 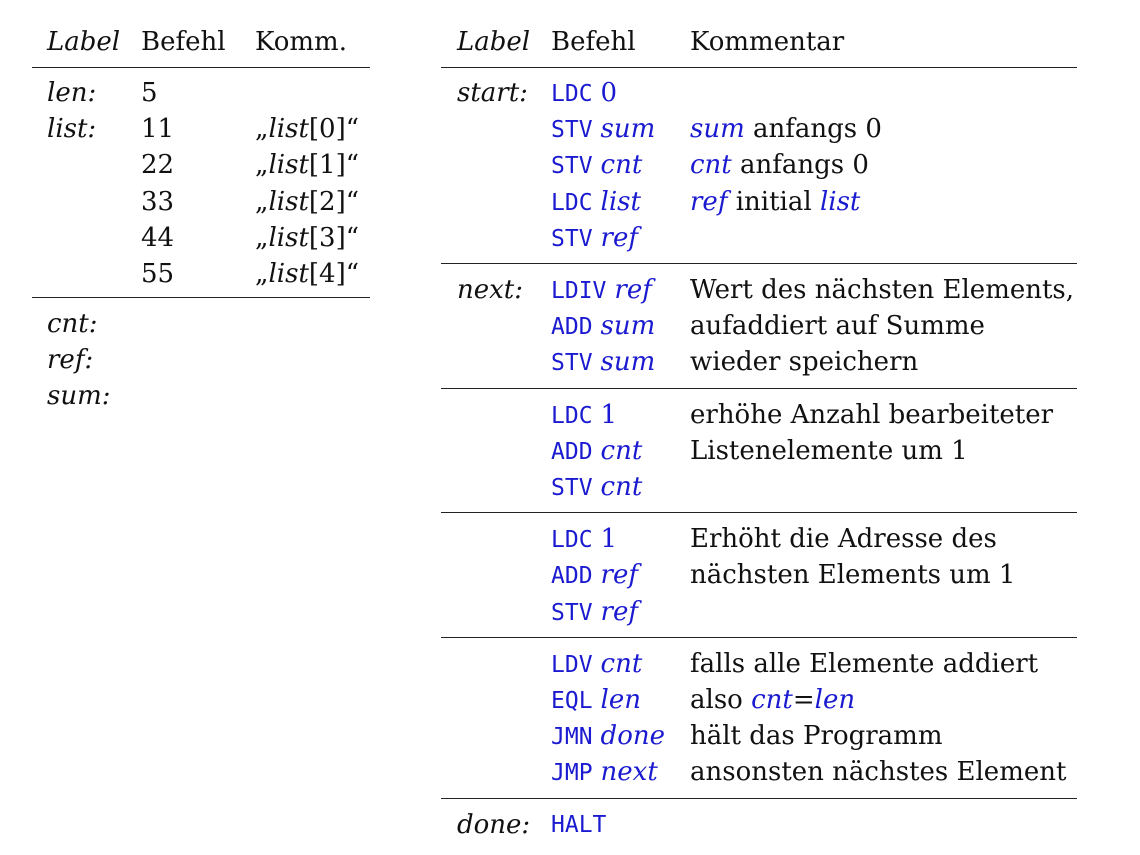 I want to click on instruction: JMN done, so click(x=608, y=737).